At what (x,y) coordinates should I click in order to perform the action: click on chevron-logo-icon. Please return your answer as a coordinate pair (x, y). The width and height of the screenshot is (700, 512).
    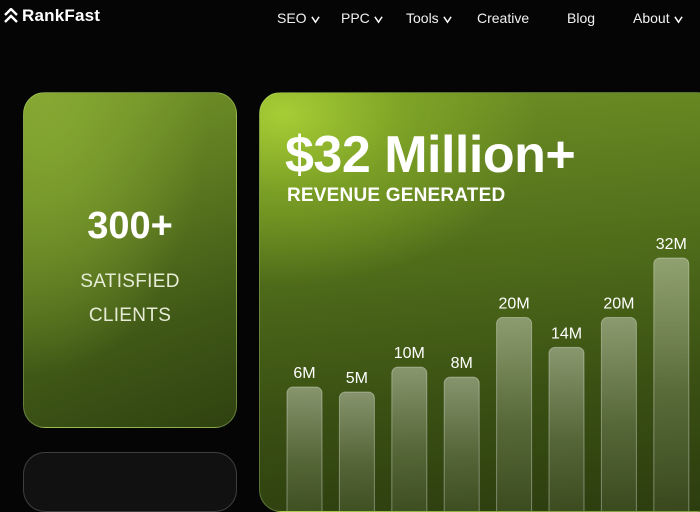
    Looking at the image, I should click on (11, 15).